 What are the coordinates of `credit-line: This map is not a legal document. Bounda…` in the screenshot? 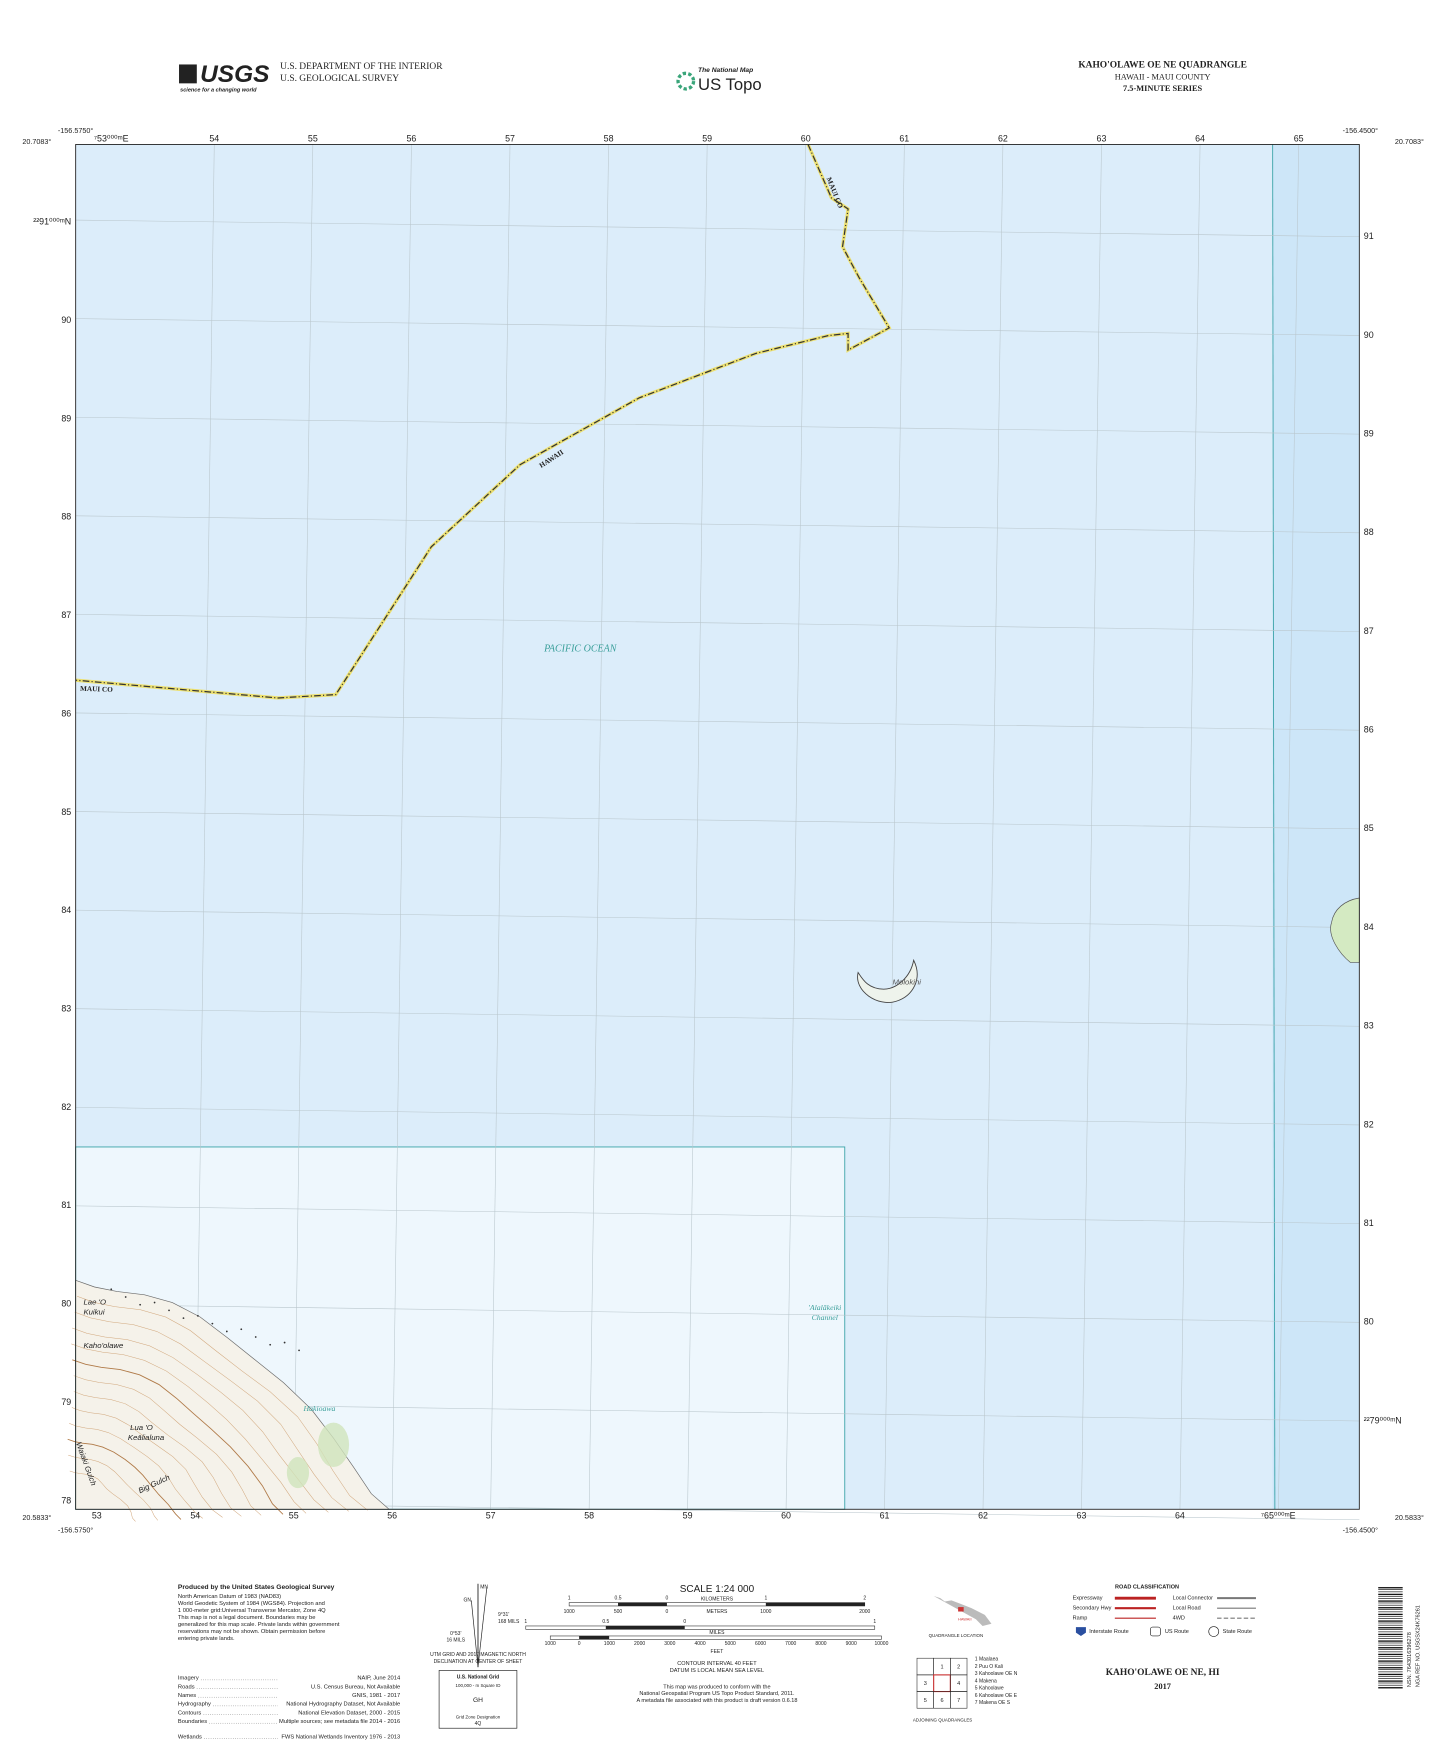 It's located at (247, 1618).